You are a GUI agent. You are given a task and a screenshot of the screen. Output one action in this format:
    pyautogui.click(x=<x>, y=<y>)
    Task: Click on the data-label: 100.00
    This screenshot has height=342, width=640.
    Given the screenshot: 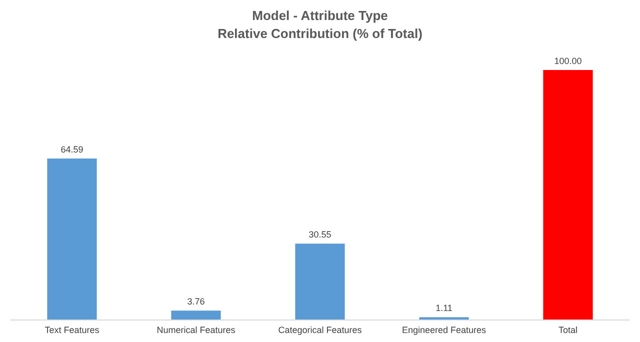 What is the action you would take?
    pyautogui.click(x=568, y=61)
    